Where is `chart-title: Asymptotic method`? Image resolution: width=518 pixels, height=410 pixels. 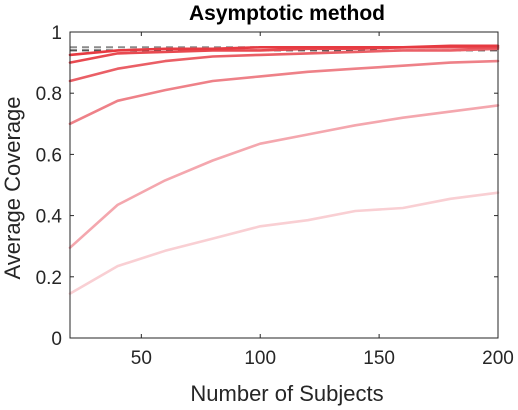
chart-title: Asymptotic method is located at coordinates (287, 13).